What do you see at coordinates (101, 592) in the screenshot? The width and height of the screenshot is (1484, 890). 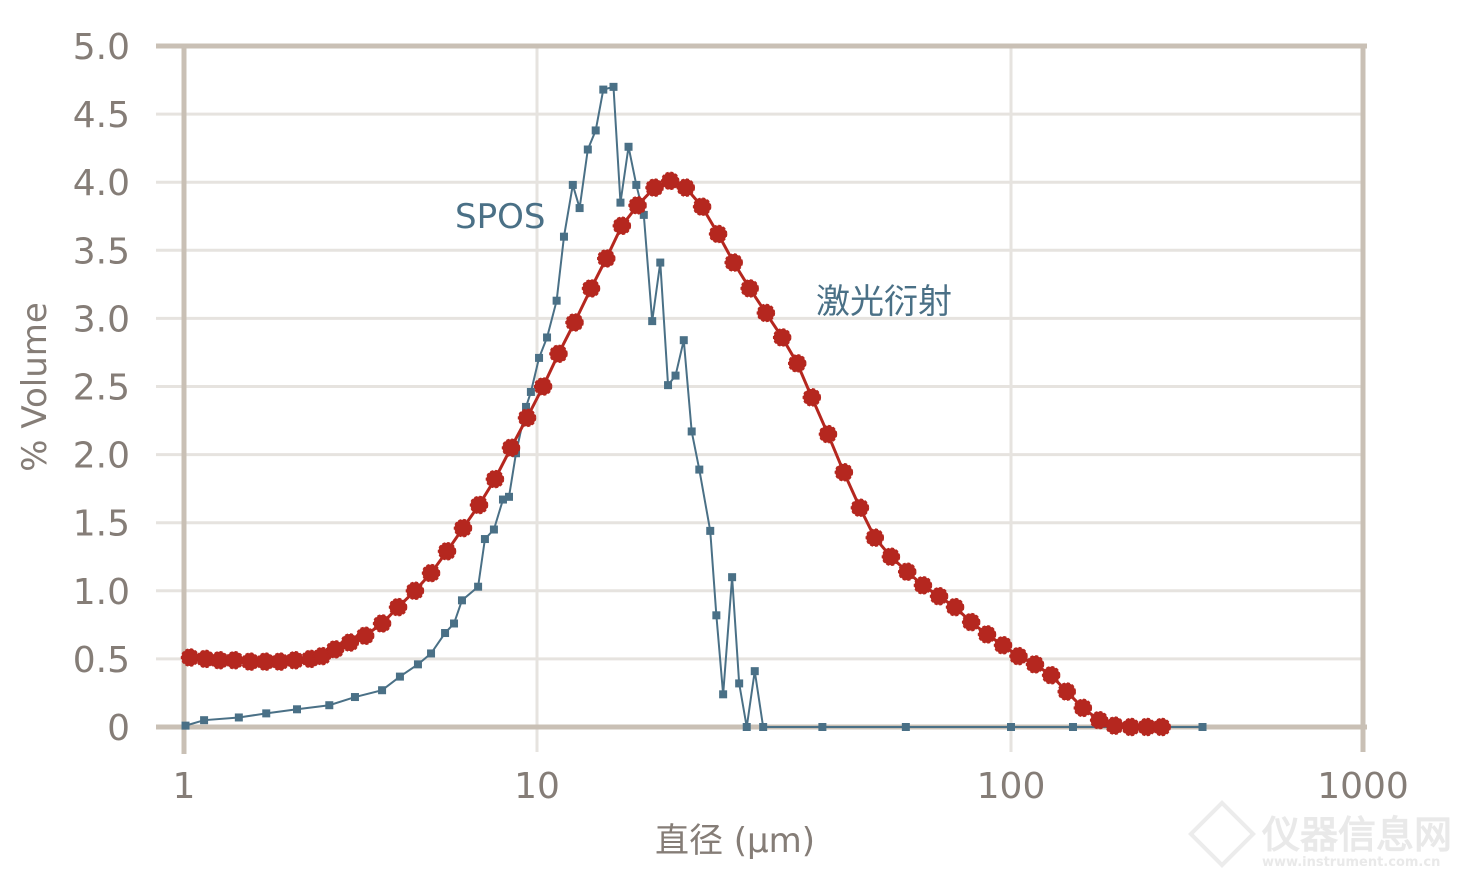 I see `y-tick-label: 1.0` at bounding box center [101, 592].